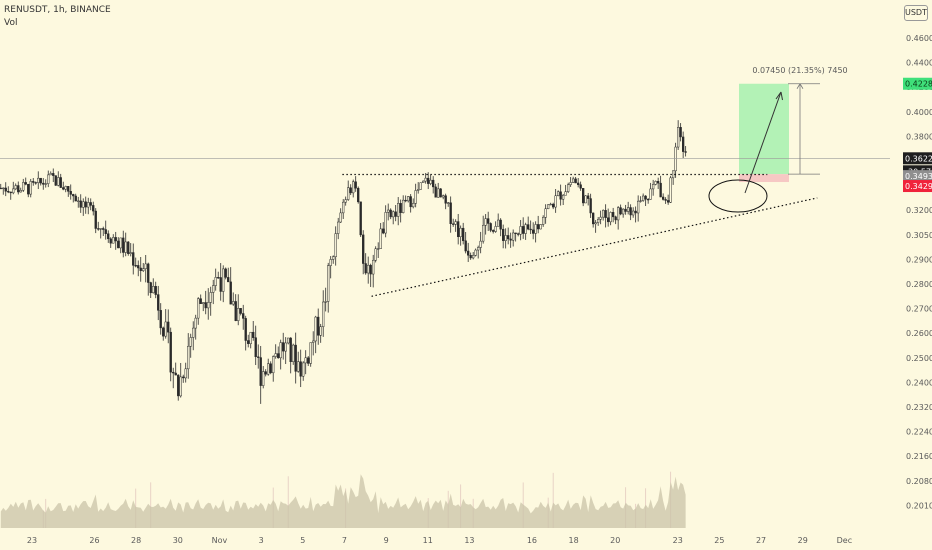 The width and height of the screenshot is (932, 550). What do you see at coordinates (803, 540) in the screenshot?
I see `x-tick-label: 29` at bounding box center [803, 540].